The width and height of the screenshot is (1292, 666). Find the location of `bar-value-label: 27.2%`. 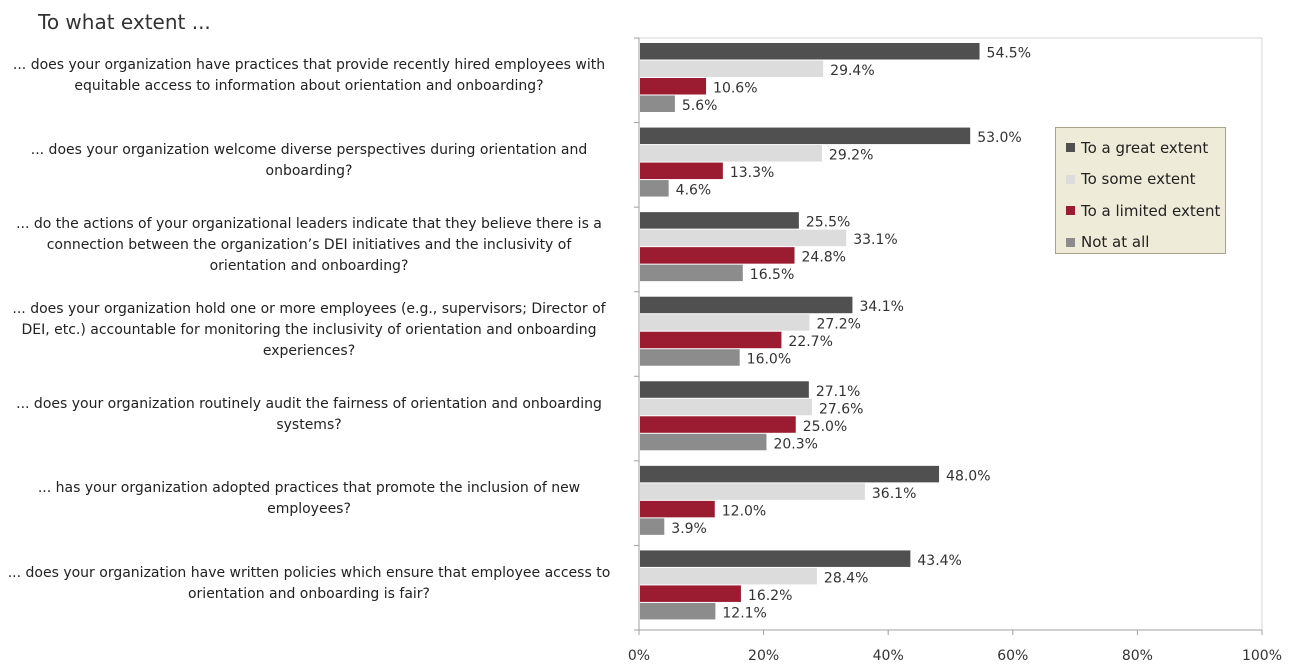

bar-value-label: 27.2% is located at coordinates (838, 325).